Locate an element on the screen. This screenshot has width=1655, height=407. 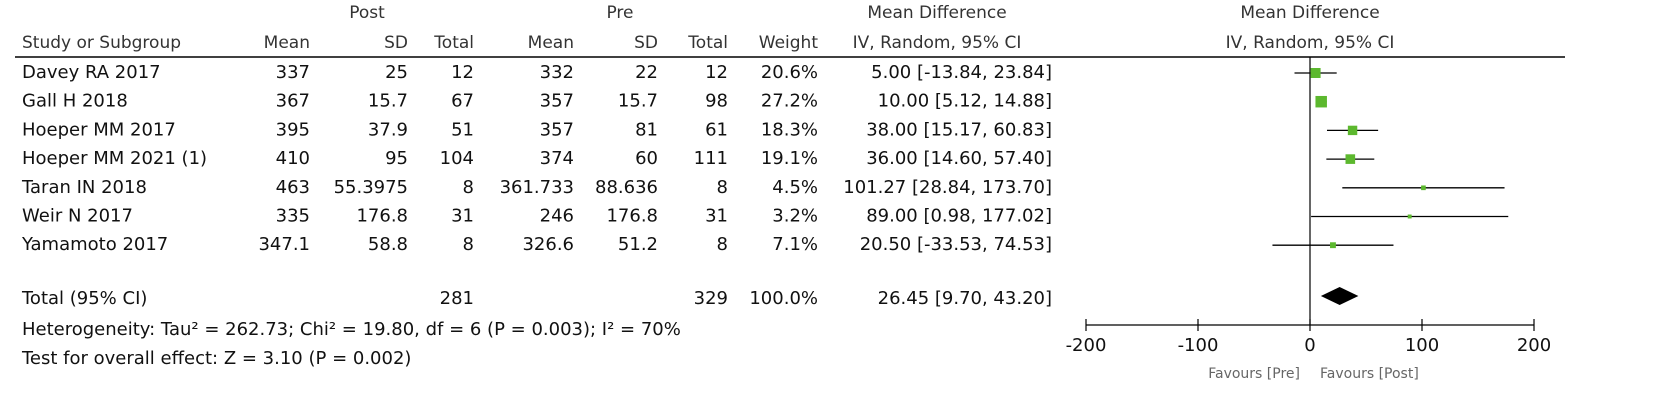
table-cell: 361.733 is located at coordinates (537, 187).